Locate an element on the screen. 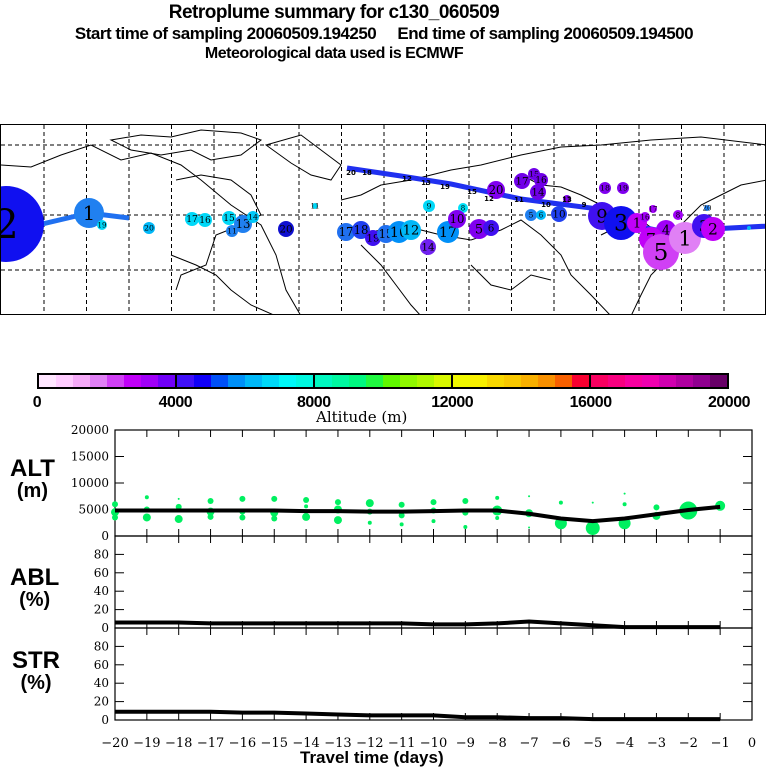  abl-y-tick-label: 60 is located at coordinates (101, 573).